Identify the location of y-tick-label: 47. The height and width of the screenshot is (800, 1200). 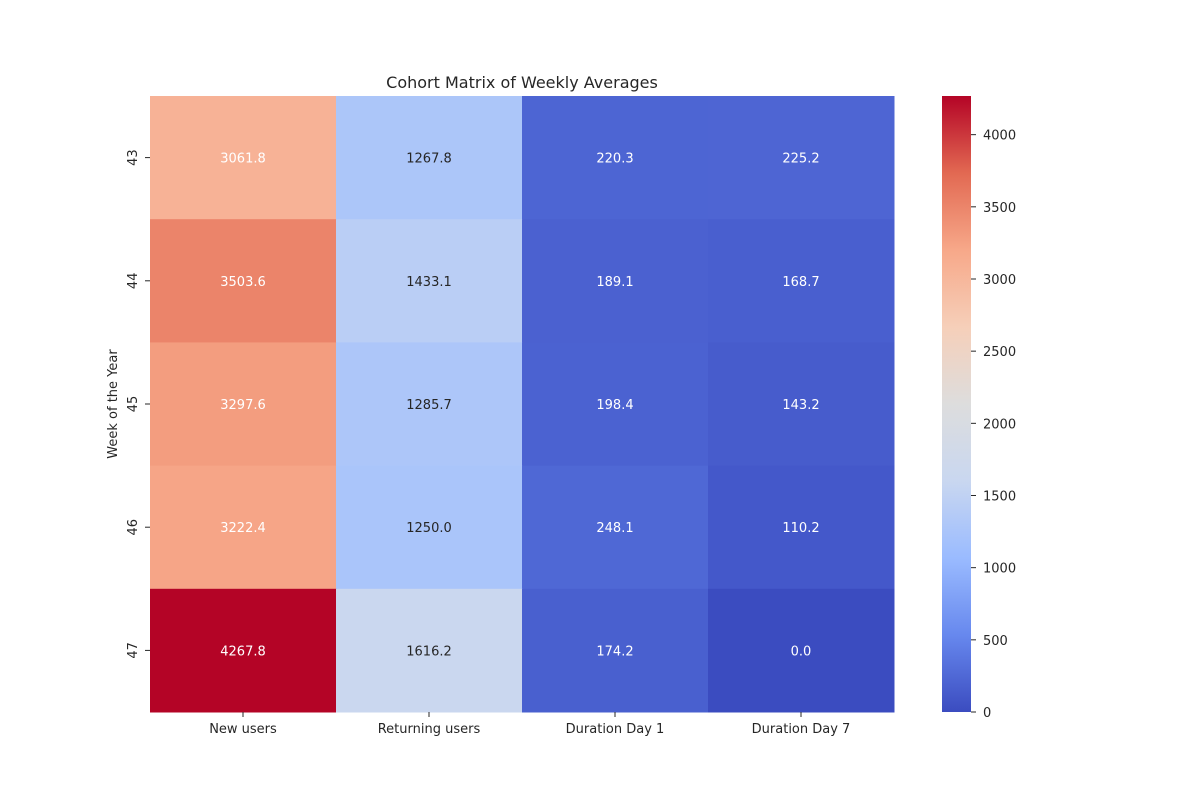
(133, 650).